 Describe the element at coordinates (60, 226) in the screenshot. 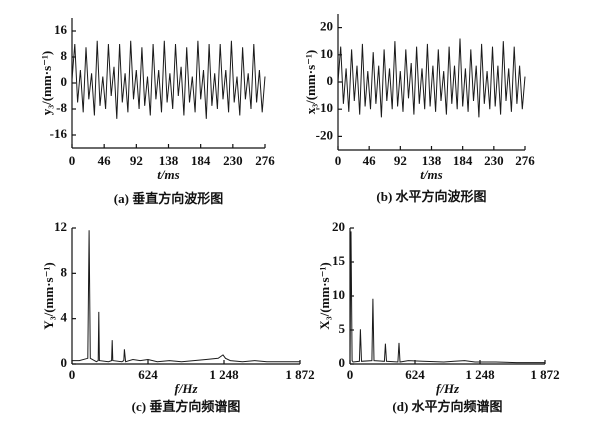

I see `y-tick-label: 12` at that location.